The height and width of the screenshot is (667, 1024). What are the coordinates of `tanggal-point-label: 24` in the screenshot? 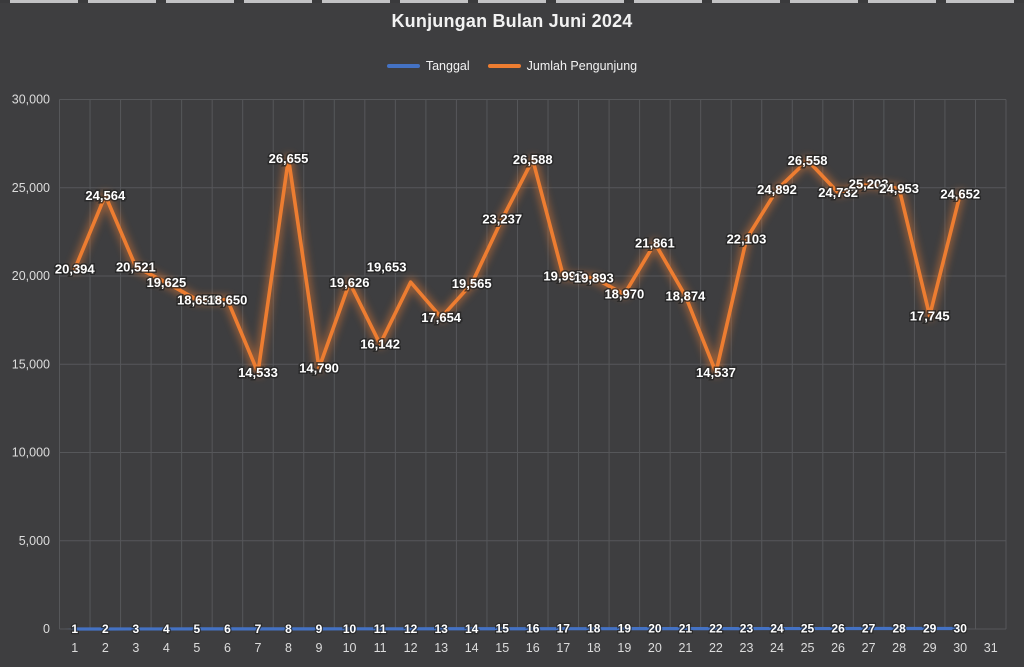 It's located at (777, 629).